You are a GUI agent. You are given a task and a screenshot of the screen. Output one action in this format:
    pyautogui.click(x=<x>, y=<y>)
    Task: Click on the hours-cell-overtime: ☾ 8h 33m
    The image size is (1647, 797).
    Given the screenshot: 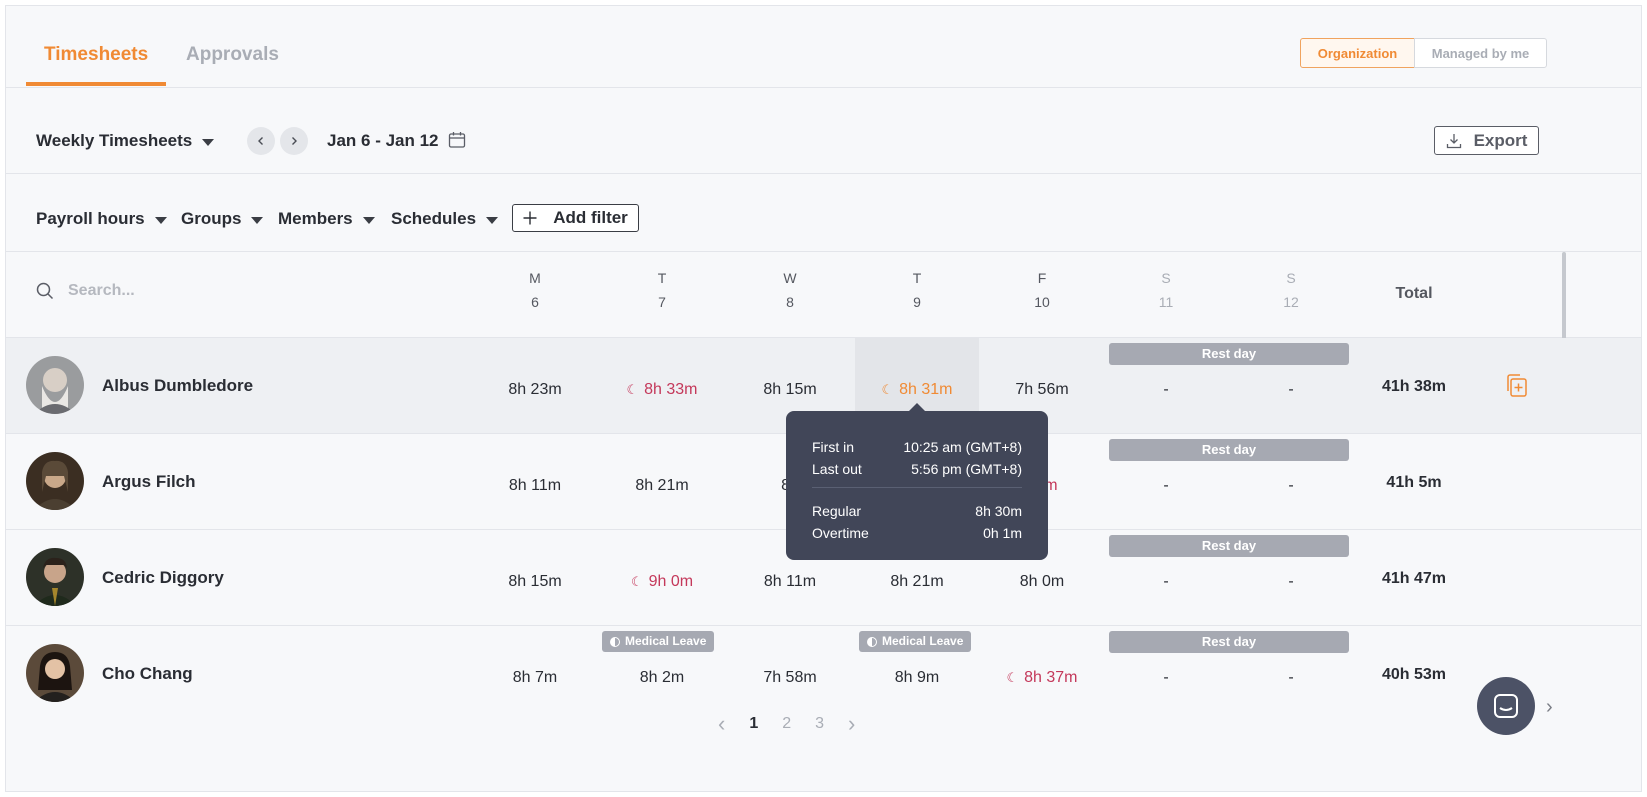 What is the action you would take?
    pyautogui.click(x=662, y=390)
    